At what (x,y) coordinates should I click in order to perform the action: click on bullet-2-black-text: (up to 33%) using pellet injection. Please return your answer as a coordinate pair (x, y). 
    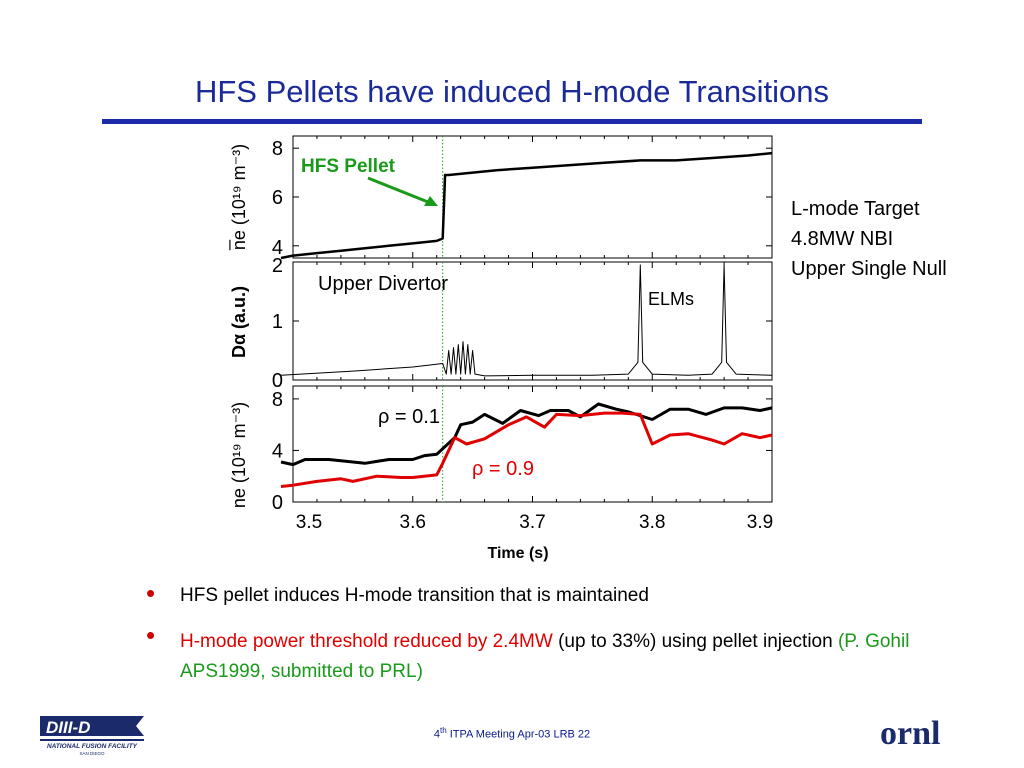
    Looking at the image, I should click on (695, 641).